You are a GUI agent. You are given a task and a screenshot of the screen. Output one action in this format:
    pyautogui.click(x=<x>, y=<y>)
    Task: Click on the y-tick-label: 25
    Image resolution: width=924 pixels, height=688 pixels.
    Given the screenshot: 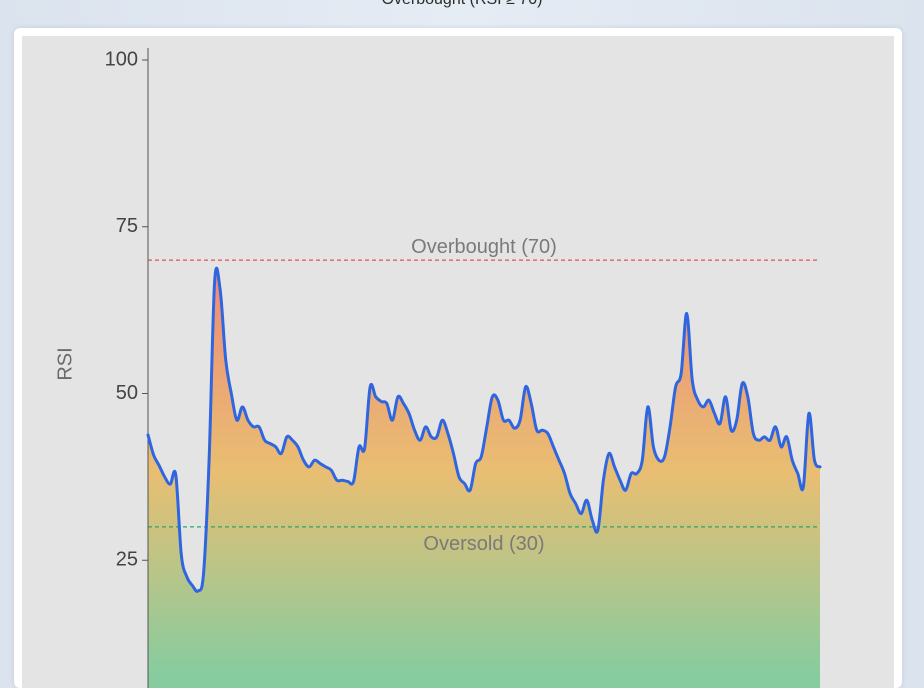 What is the action you would take?
    pyautogui.click(x=127, y=560)
    